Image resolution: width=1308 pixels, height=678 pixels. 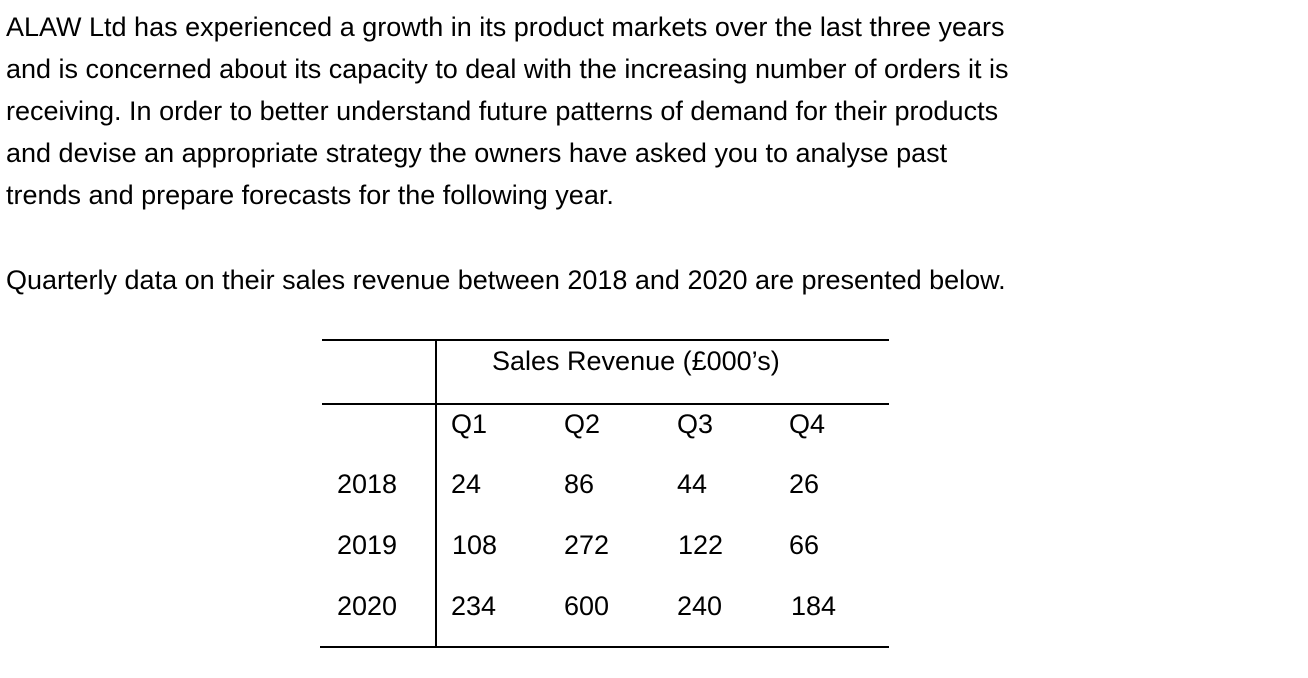 What do you see at coordinates (587, 606) in the screenshot?
I see `table-cell: 600` at bounding box center [587, 606].